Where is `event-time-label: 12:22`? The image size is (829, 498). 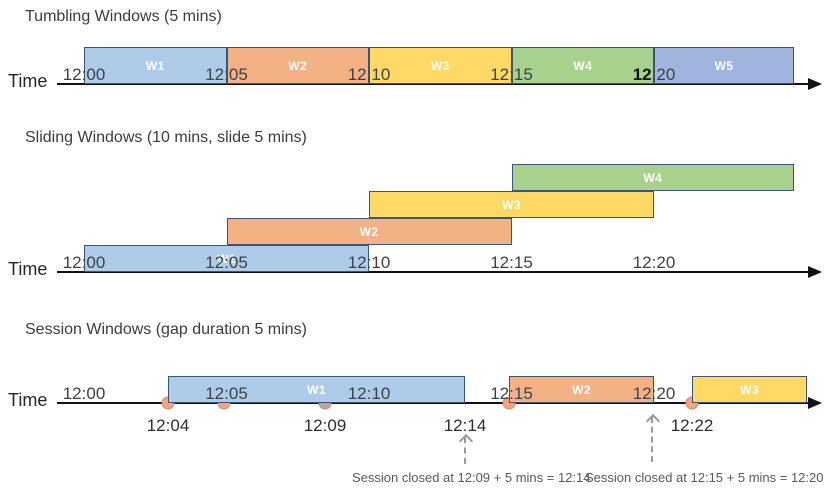
event-time-label: 12:22 is located at coordinates (692, 425).